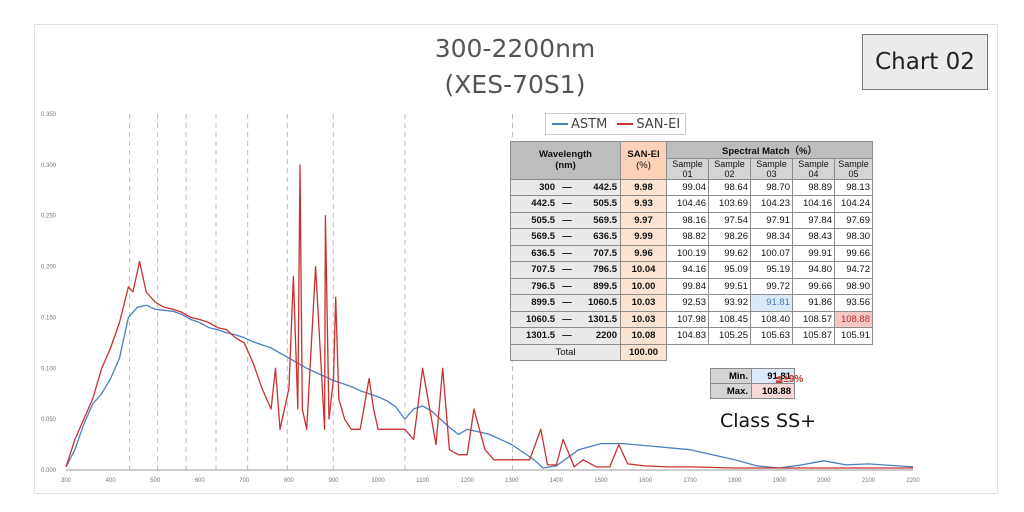  What do you see at coordinates (643, 237) in the screenshot?
I see `sanei-value: 9.99` at bounding box center [643, 237].